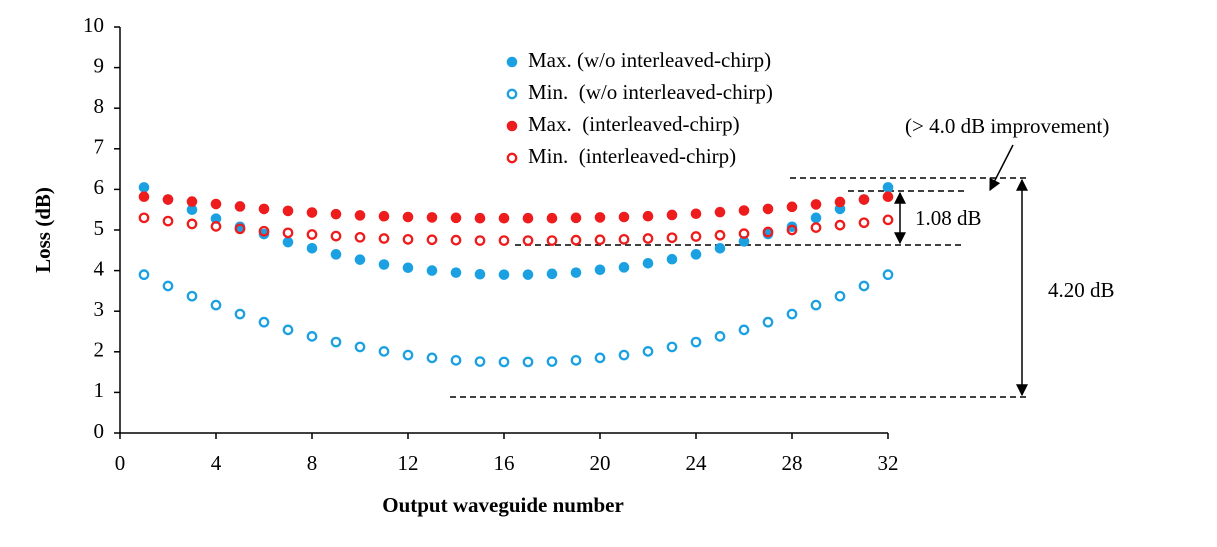  I want to click on y-tick-label: 1, so click(99, 390).